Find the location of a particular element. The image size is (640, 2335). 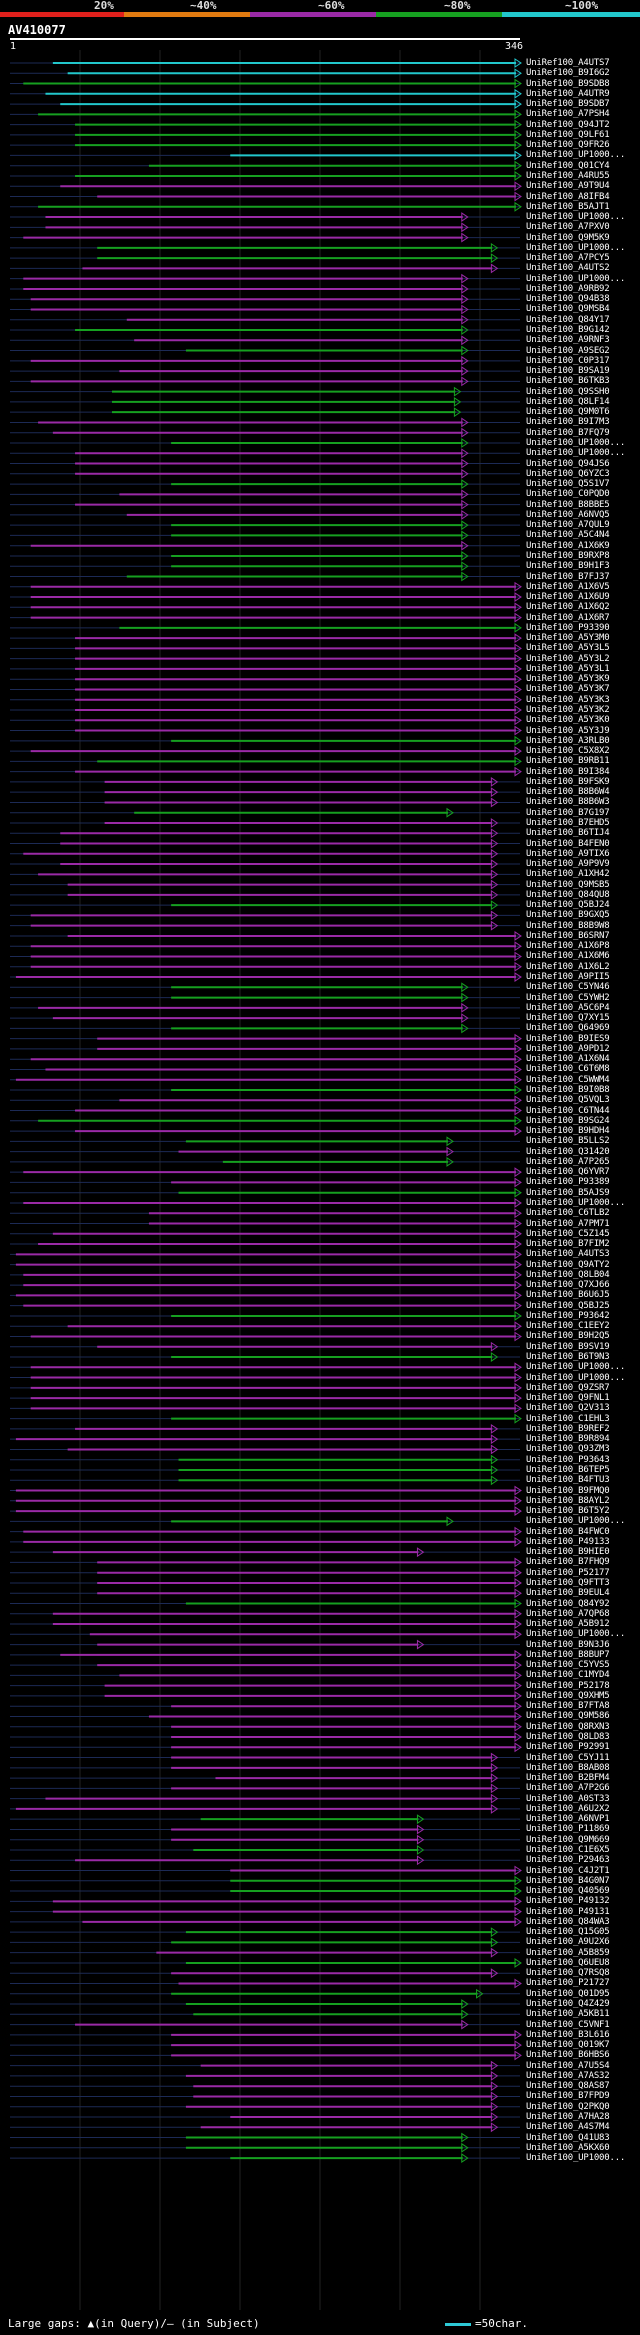

hit-label: UniRef100_C6T6M8 is located at coordinates (568, 1069).